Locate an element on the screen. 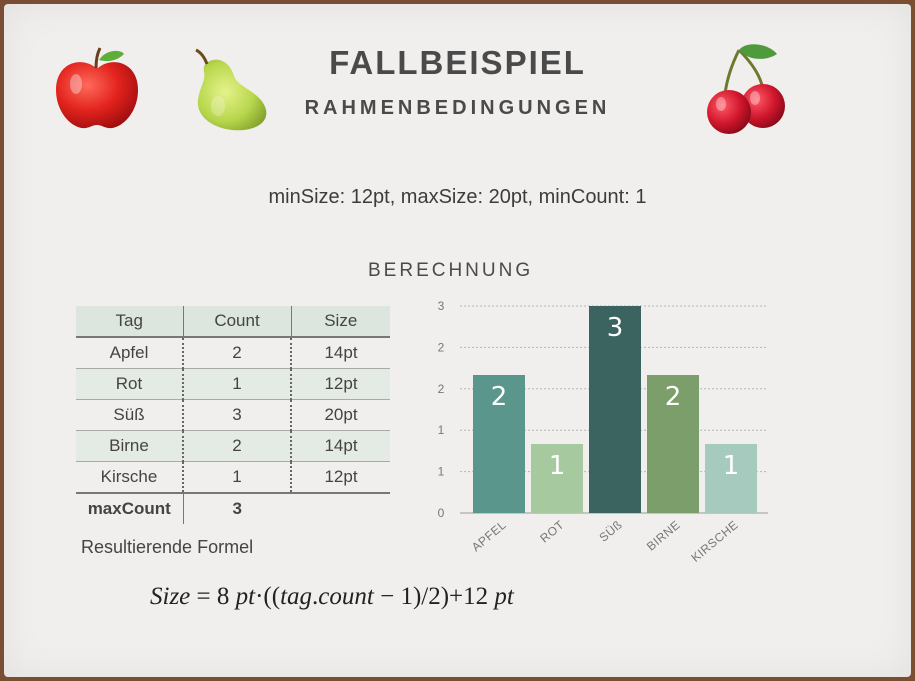 The height and width of the screenshot is (681, 915). table-row: Süß 3 20pt is located at coordinates (233, 415).